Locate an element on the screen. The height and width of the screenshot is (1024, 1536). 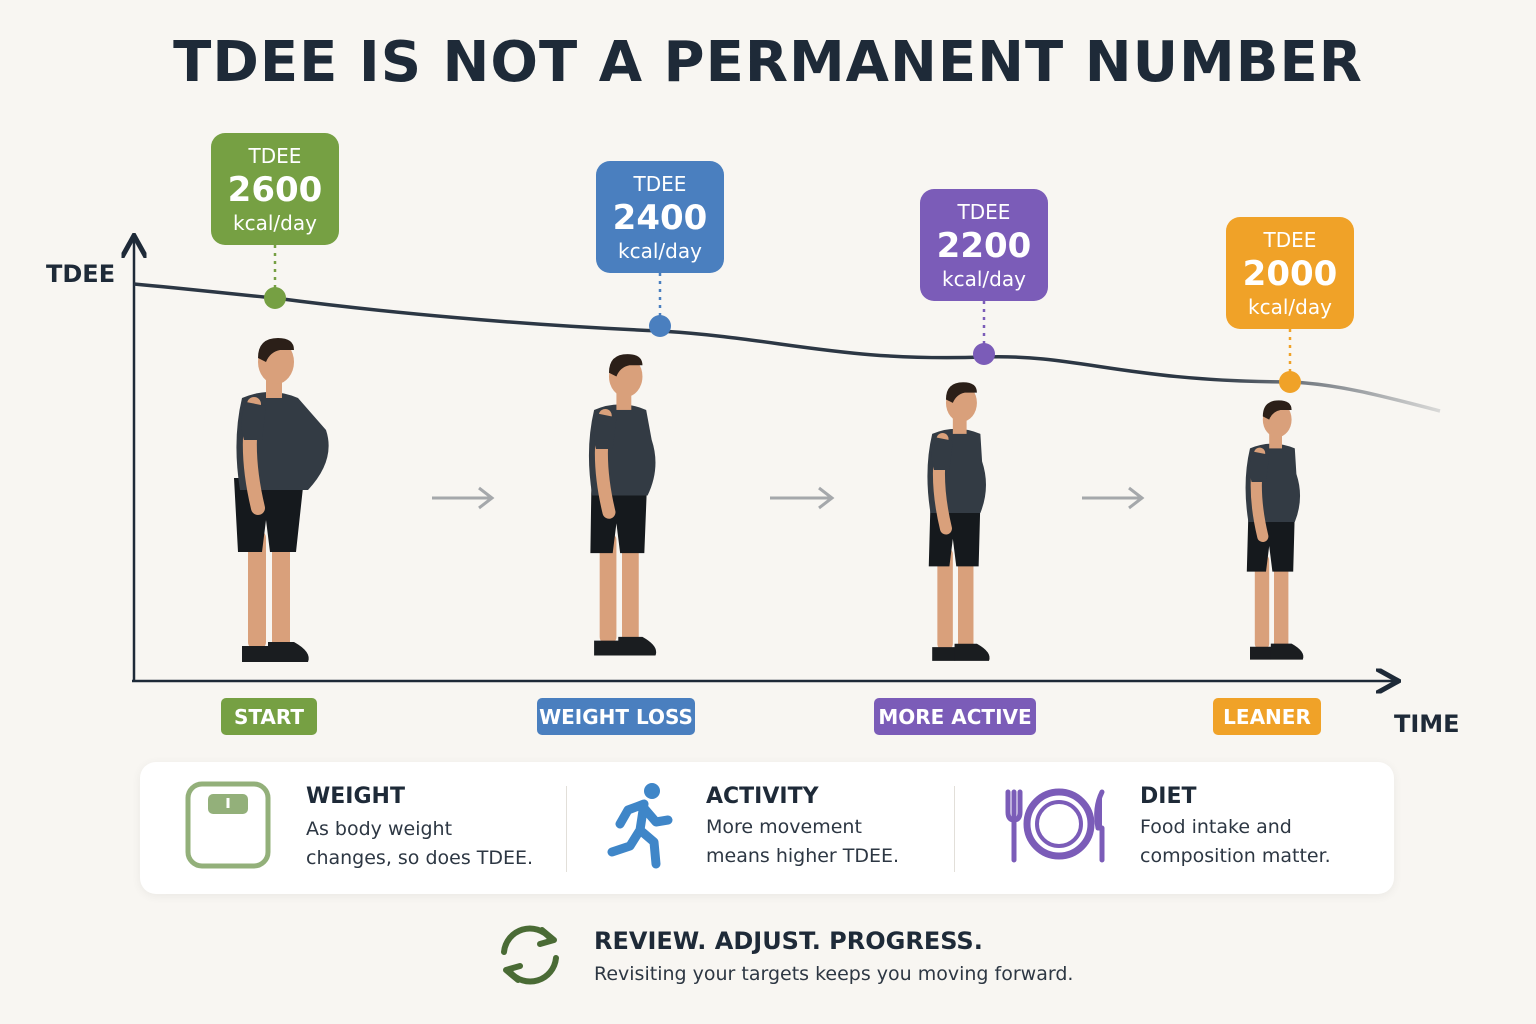
factor-diet: DIET Food intake and composition matter. is located at coordinates (1174, 828).